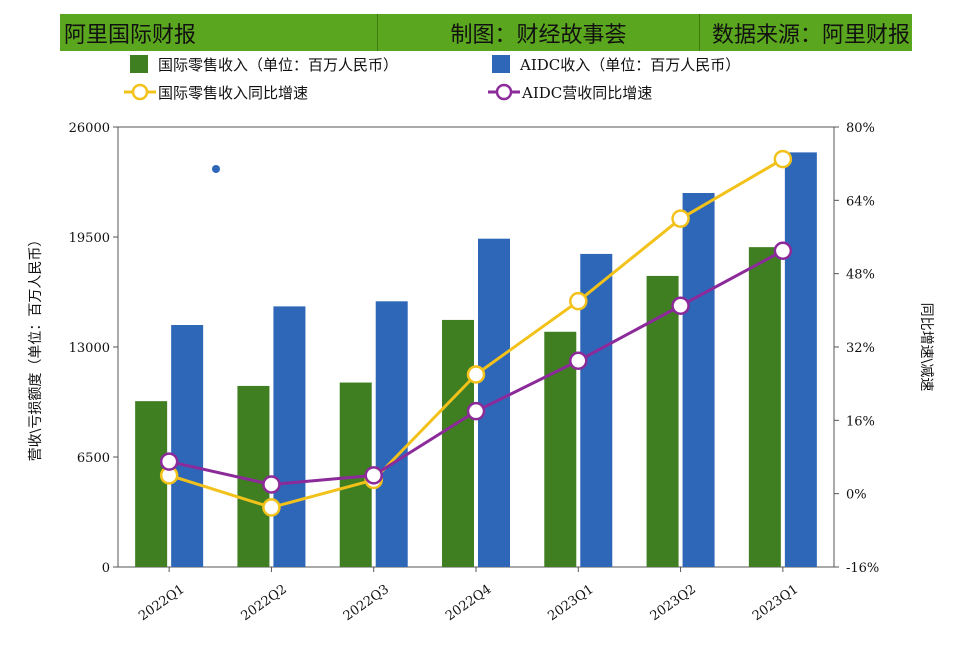 Image resolution: width=960 pixels, height=650 pixels. What do you see at coordinates (860, 275) in the screenshot?
I see `right-axis-tick-label: 48%` at bounding box center [860, 275].